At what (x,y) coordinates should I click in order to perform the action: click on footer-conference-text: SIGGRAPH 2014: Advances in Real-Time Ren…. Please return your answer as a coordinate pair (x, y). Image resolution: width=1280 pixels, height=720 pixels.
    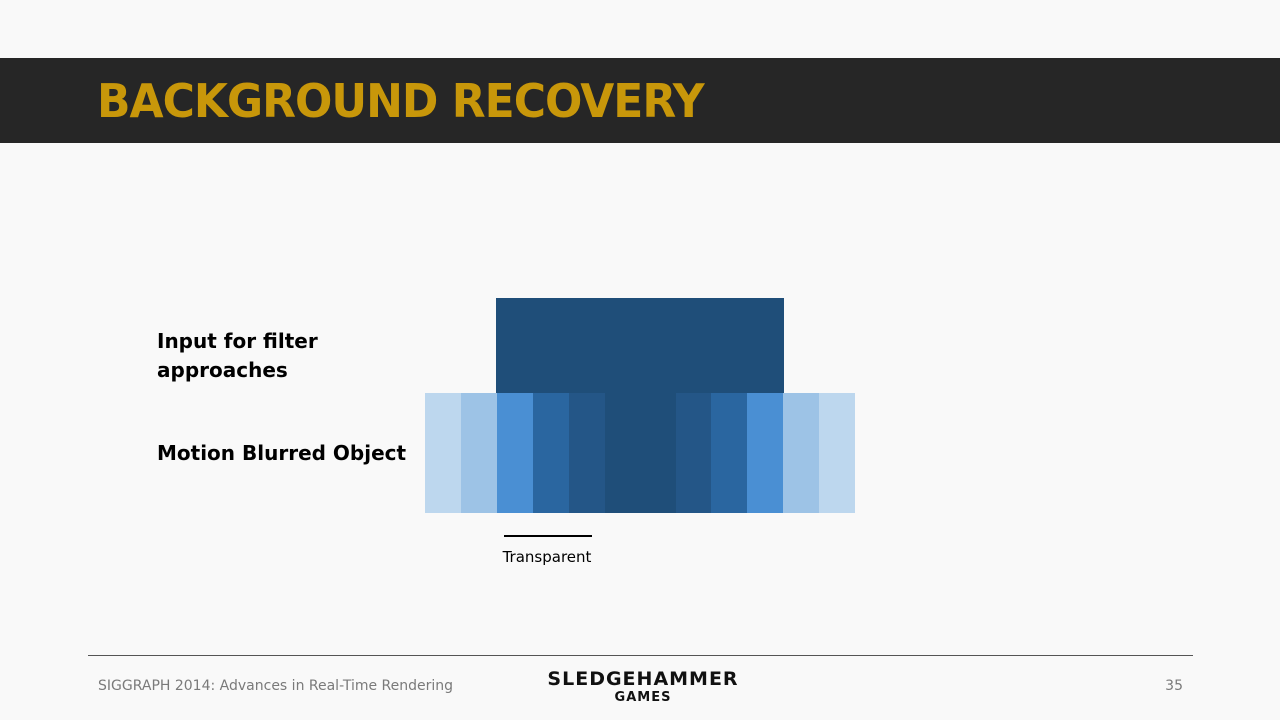
    Looking at the image, I should click on (276, 686).